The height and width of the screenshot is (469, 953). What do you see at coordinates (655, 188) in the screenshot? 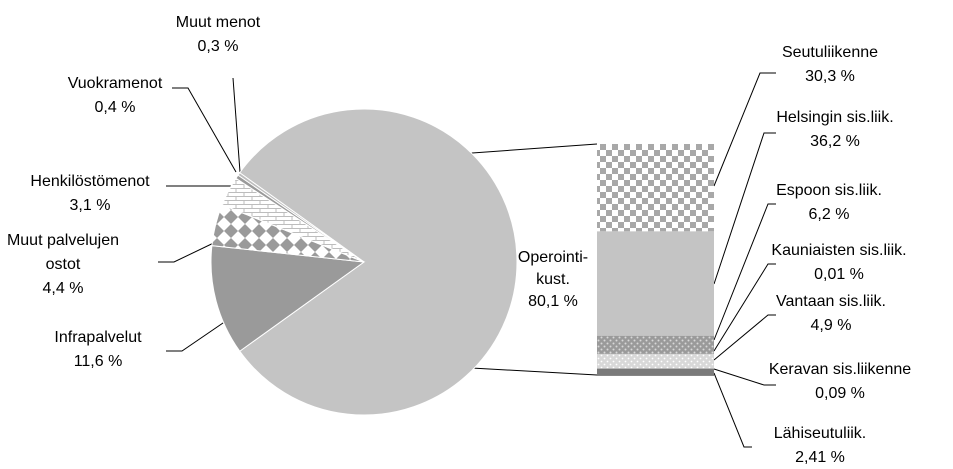
I see `bar-segment-seutuliikenne` at bounding box center [655, 188].